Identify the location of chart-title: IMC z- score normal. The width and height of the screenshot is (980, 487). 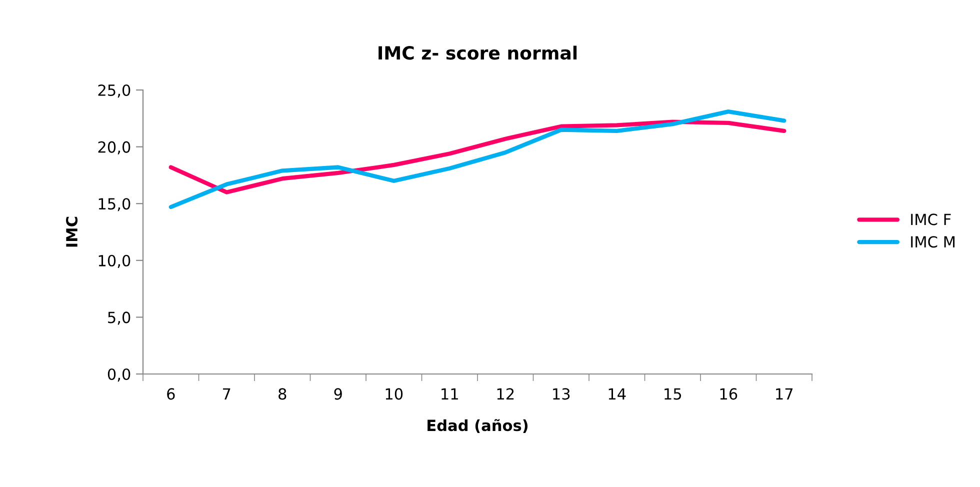
(477, 53).